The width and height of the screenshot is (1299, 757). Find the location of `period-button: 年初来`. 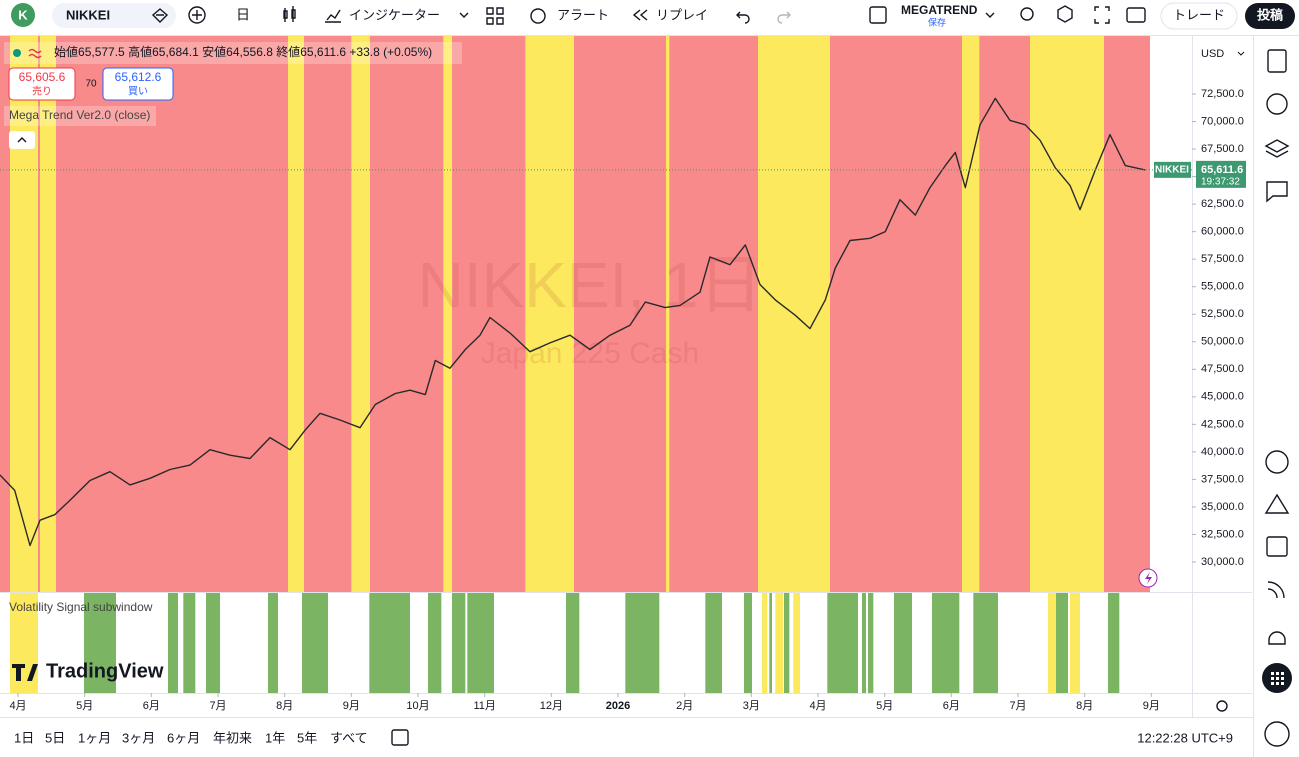

period-button: 年初来 is located at coordinates (232, 737).